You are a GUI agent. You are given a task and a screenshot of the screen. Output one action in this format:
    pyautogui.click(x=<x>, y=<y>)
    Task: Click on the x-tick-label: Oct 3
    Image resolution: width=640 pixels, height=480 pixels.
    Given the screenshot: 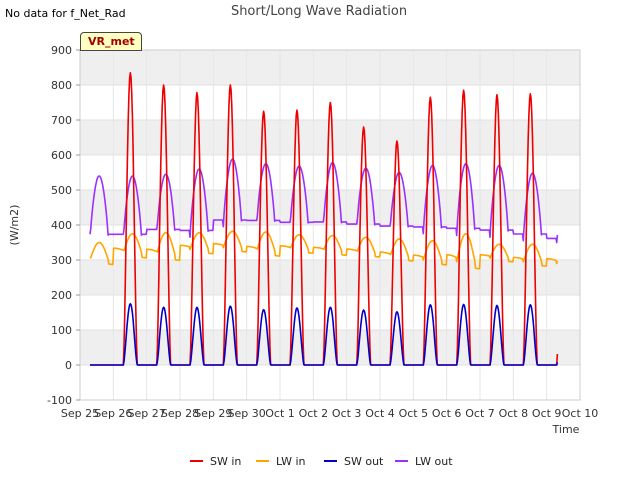 What is the action you would take?
    pyautogui.click(x=347, y=413)
    